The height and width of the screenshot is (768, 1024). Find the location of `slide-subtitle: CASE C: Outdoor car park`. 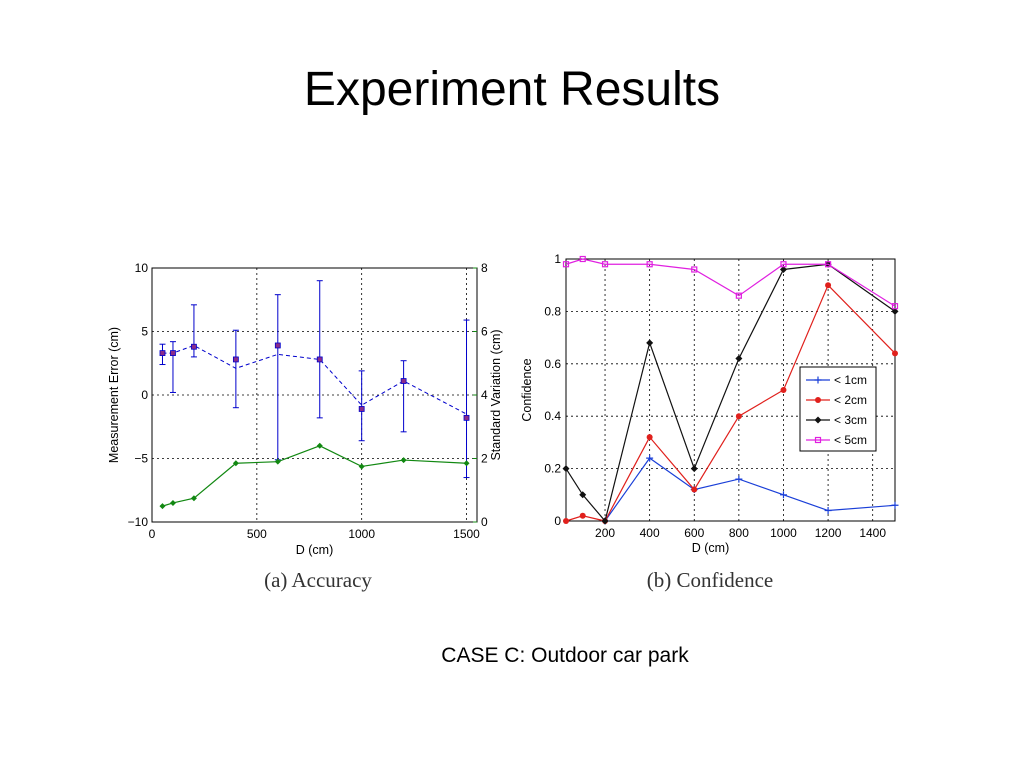

slide-subtitle: CASE C: Outdoor car park is located at coordinates (565, 655).